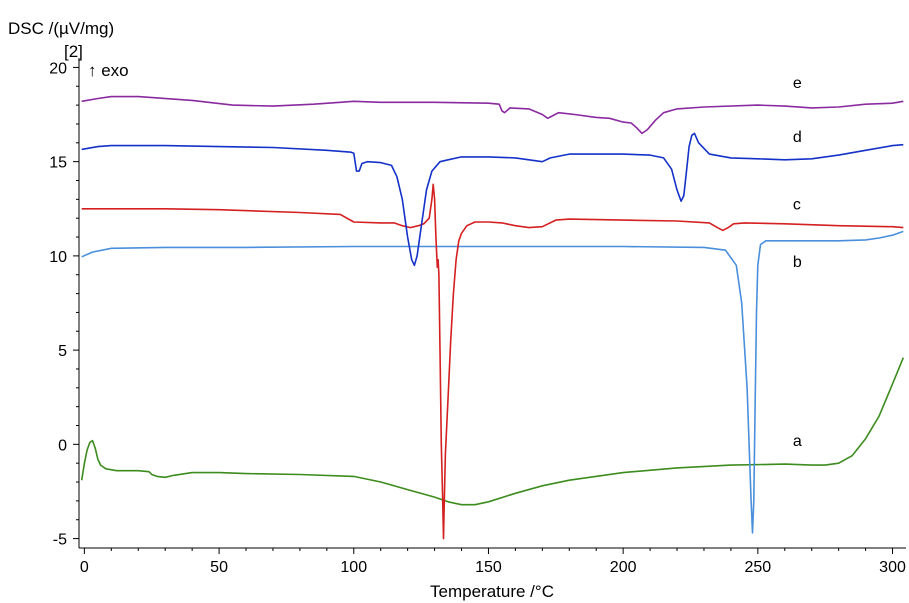 The width and height of the screenshot is (909, 603). What do you see at coordinates (62, 351) in the screenshot?
I see `y-tick-label: 5` at bounding box center [62, 351].